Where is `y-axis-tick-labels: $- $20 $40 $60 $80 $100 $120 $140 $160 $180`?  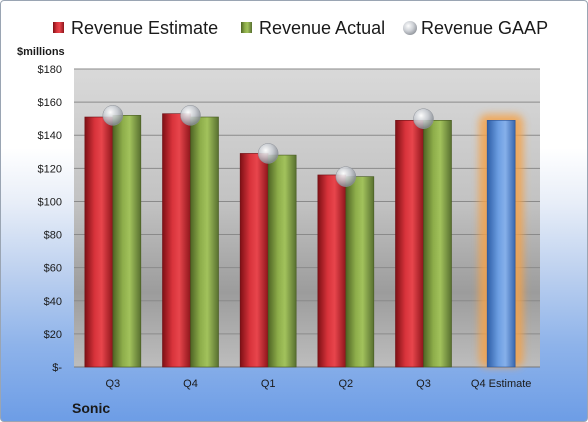
y-axis-tick-labels: $- $20 $40 $60 $80 $100 $120 $140 $160 $180 is located at coordinates (50, 219).